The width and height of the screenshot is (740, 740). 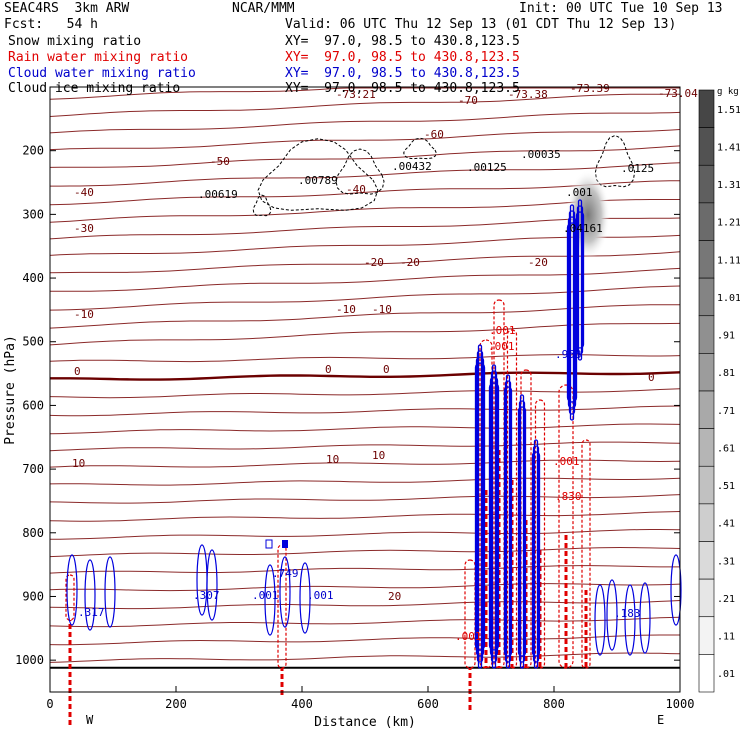 I want to click on max-value-label: .953, so click(x=568, y=354).